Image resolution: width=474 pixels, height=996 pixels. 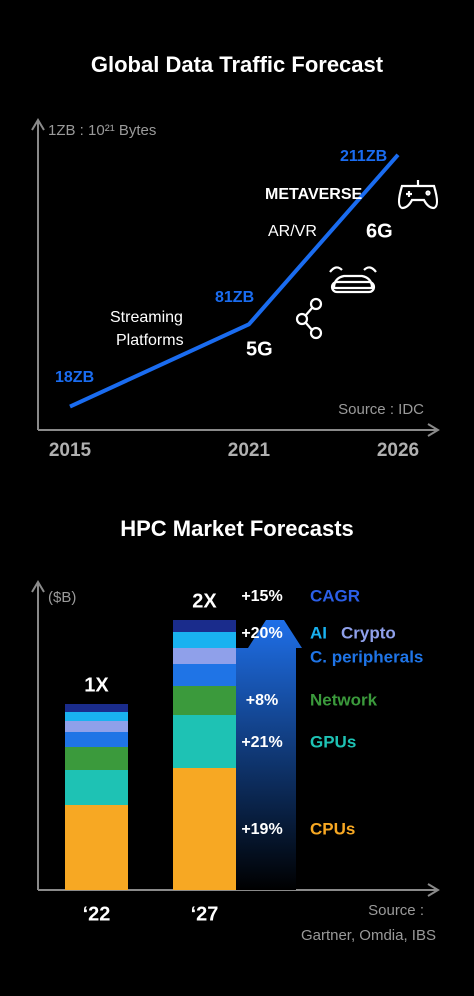 What do you see at coordinates (204, 601) in the screenshot?
I see `bar-label: 2X` at bounding box center [204, 601].